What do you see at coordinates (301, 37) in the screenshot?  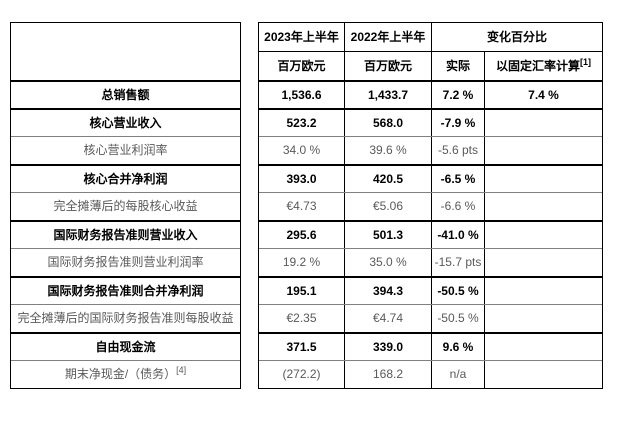 I see `column-header-2023-h1: 2023年上半年` at bounding box center [301, 37].